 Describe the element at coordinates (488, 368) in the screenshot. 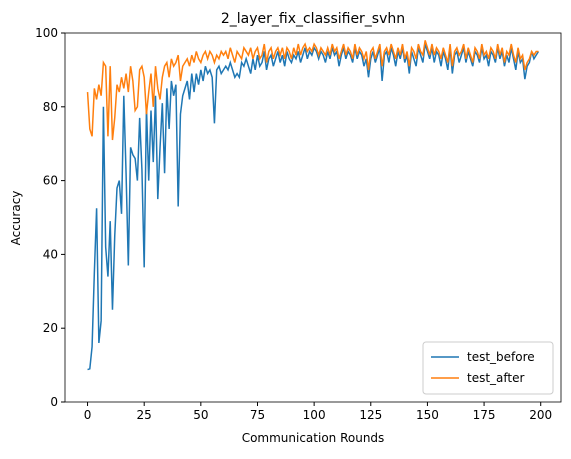

I see `legend-box` at that location.